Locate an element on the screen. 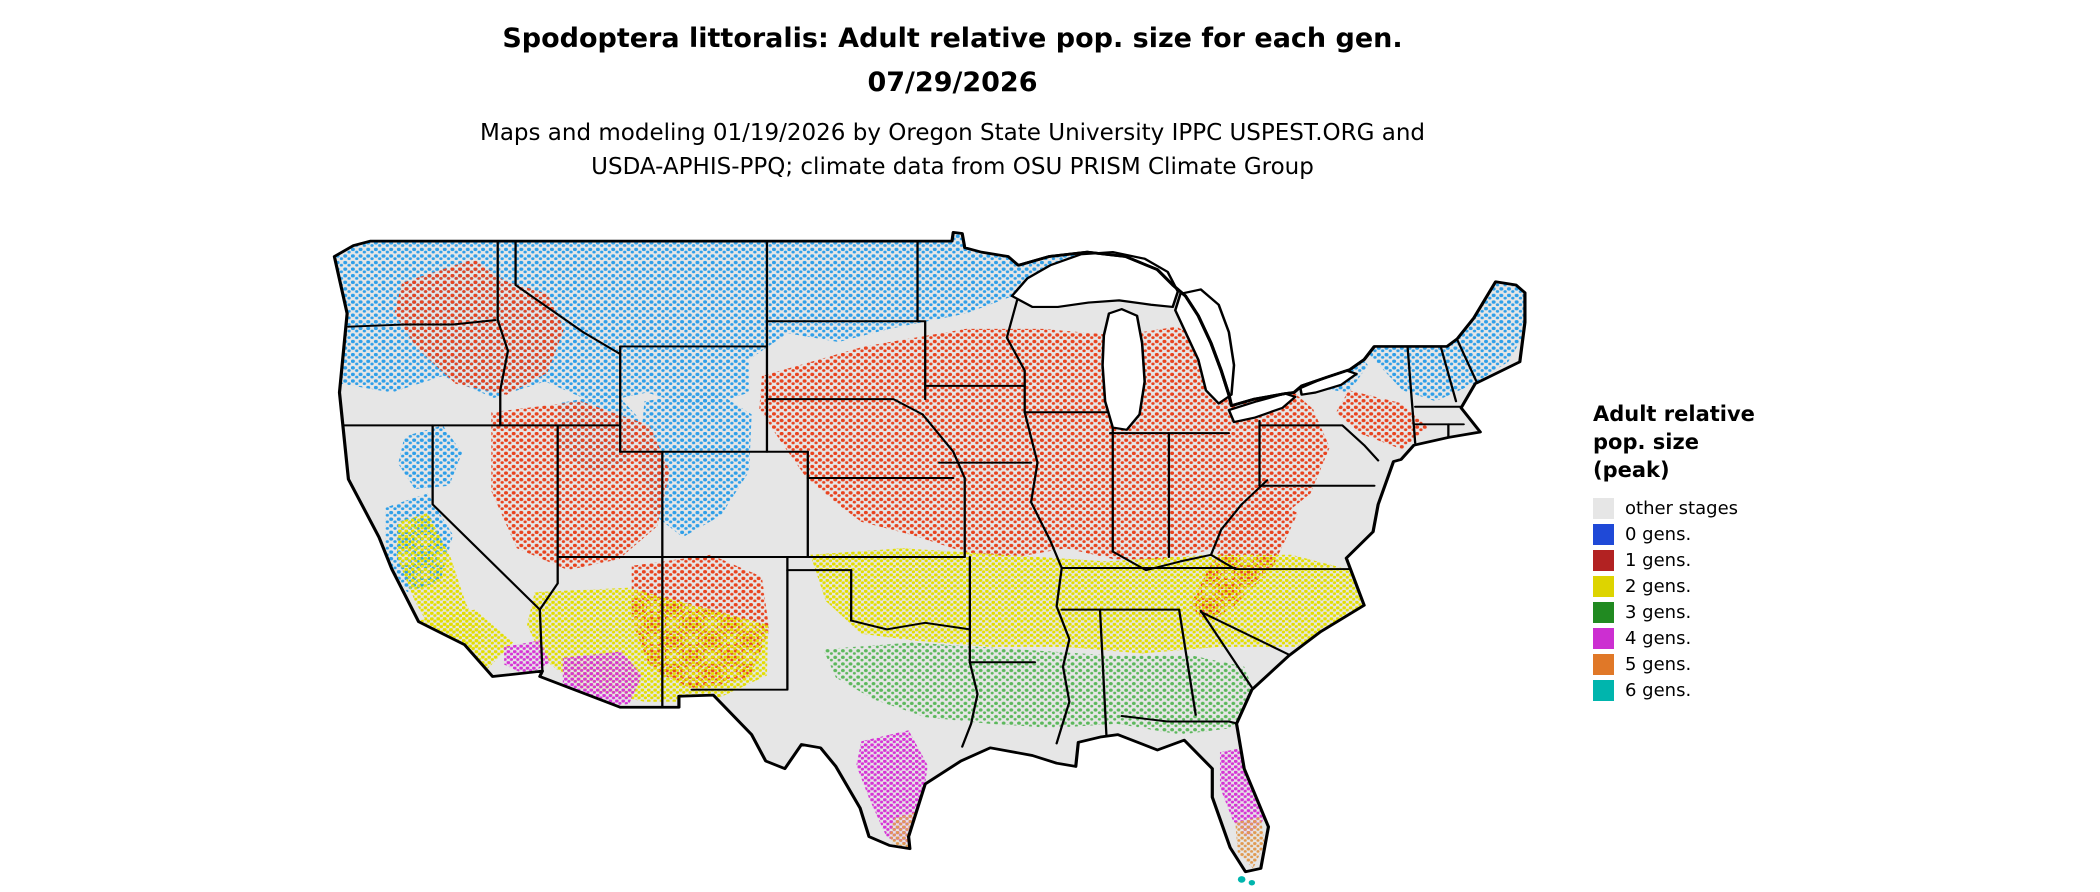 This screenshot has width=2100, height=892. legend-row: other stages is located at coordinates (1758, 508).